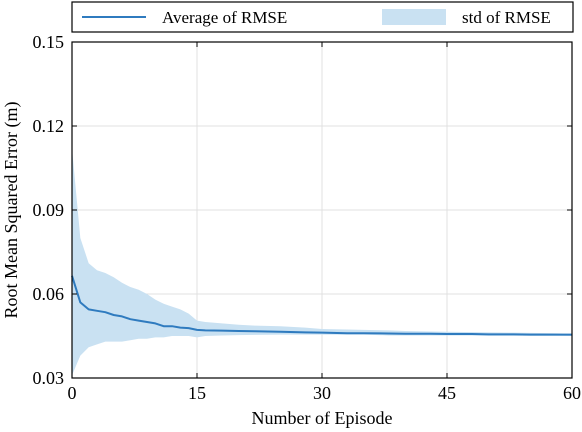 The width and height of the screenshot is (582, 432). What do you see at coordinates (322, 393) in the screenshot?
I see `x-tick-label: 30` at bounding box center [322, 393].